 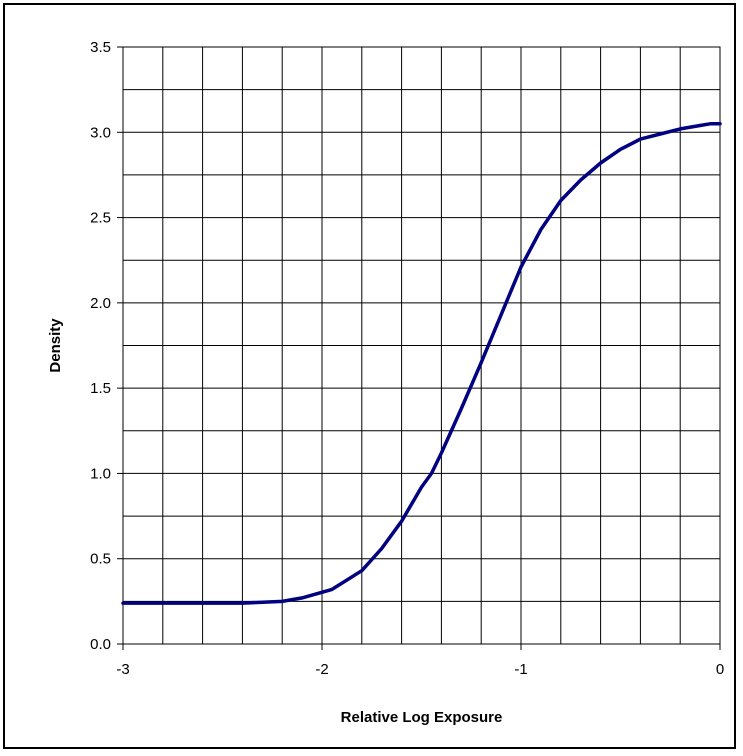 I want to click on y-tick-label: 0.5, so click(x=100, y=559).